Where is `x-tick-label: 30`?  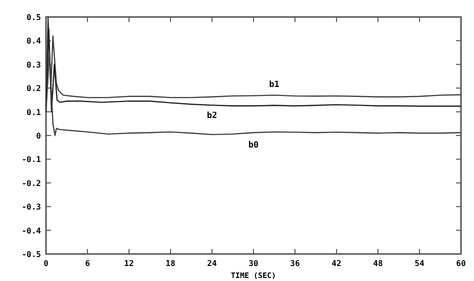
x-tick-label: 30 is located at coordinates (253, 263).